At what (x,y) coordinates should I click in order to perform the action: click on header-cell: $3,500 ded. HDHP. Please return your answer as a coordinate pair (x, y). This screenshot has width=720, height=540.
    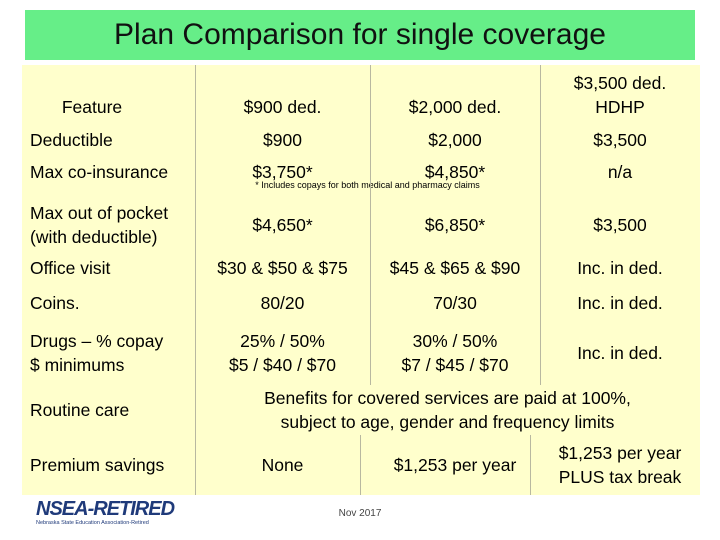
    Looking at the image, I should click on (620, 95).